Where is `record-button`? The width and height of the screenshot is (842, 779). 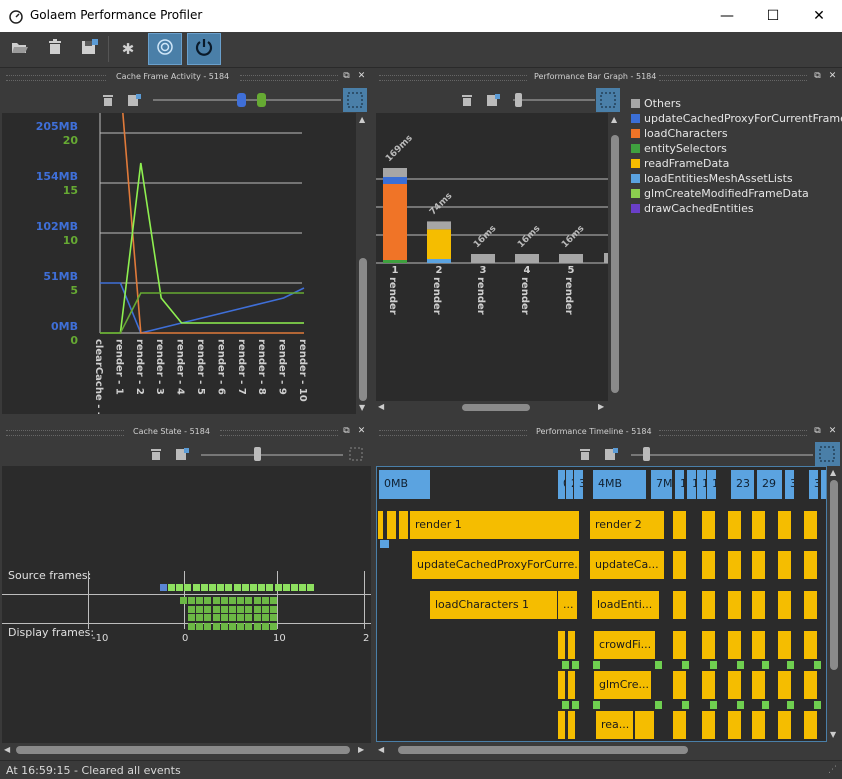 record-button is located at coordinates (165, 49).